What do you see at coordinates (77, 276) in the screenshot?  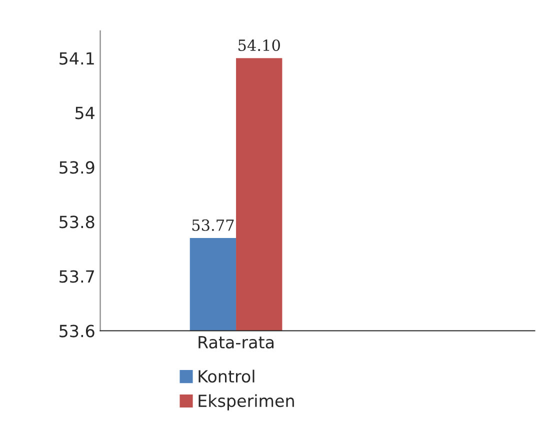 I see `y-tick-label: 53.7` at bounding box center [77, 276].